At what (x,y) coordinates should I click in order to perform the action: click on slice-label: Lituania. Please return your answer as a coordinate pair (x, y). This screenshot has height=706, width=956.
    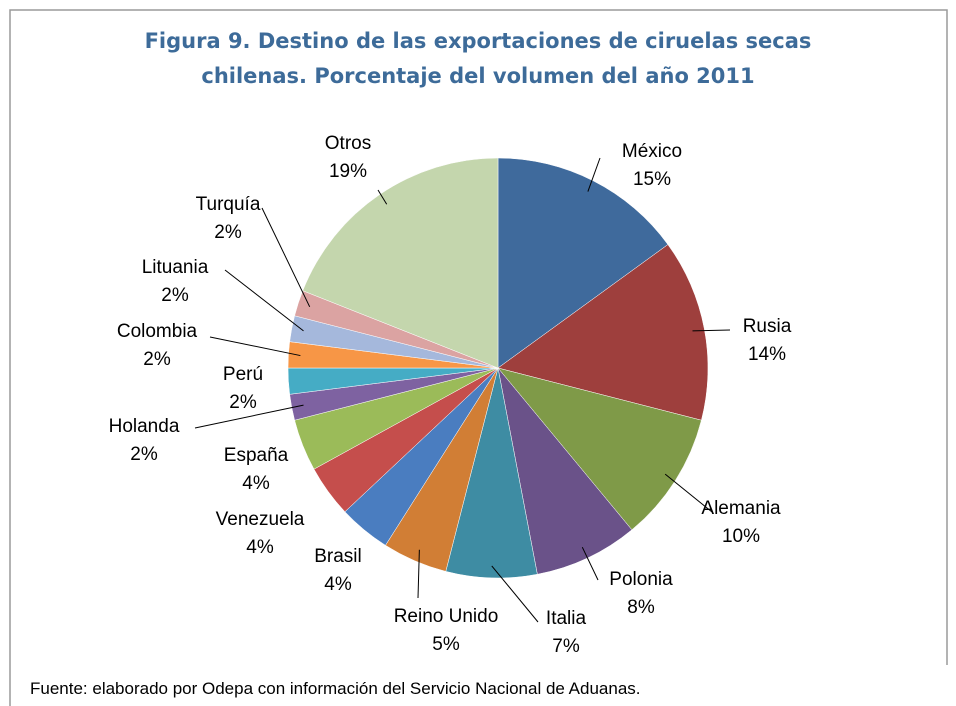
    Looking at the image, I should click on (175, 267).